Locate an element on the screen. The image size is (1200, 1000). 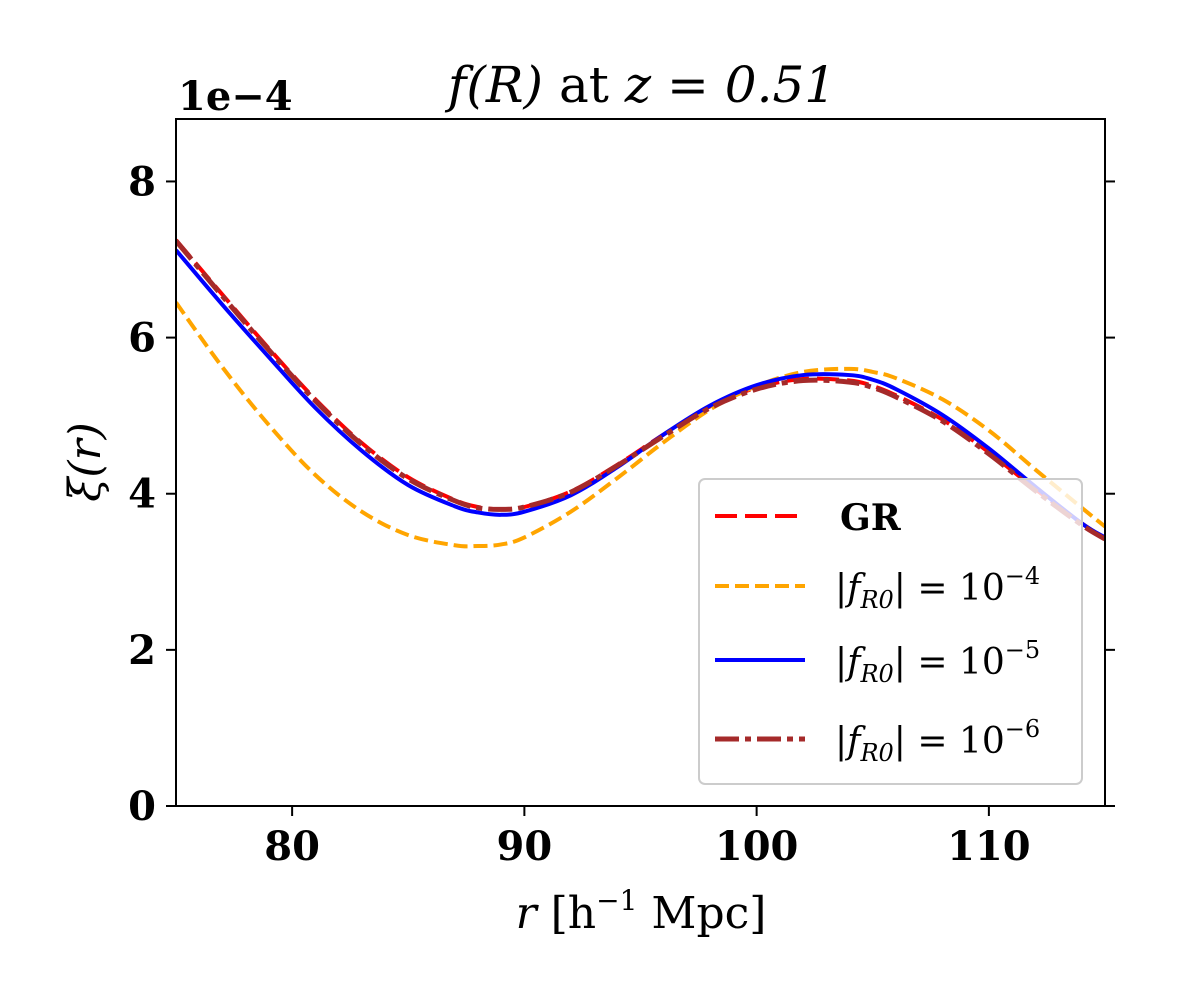
legend-label-fr0-1e-4: |fR0| = 10−4 is located at coordinates (937, 588).